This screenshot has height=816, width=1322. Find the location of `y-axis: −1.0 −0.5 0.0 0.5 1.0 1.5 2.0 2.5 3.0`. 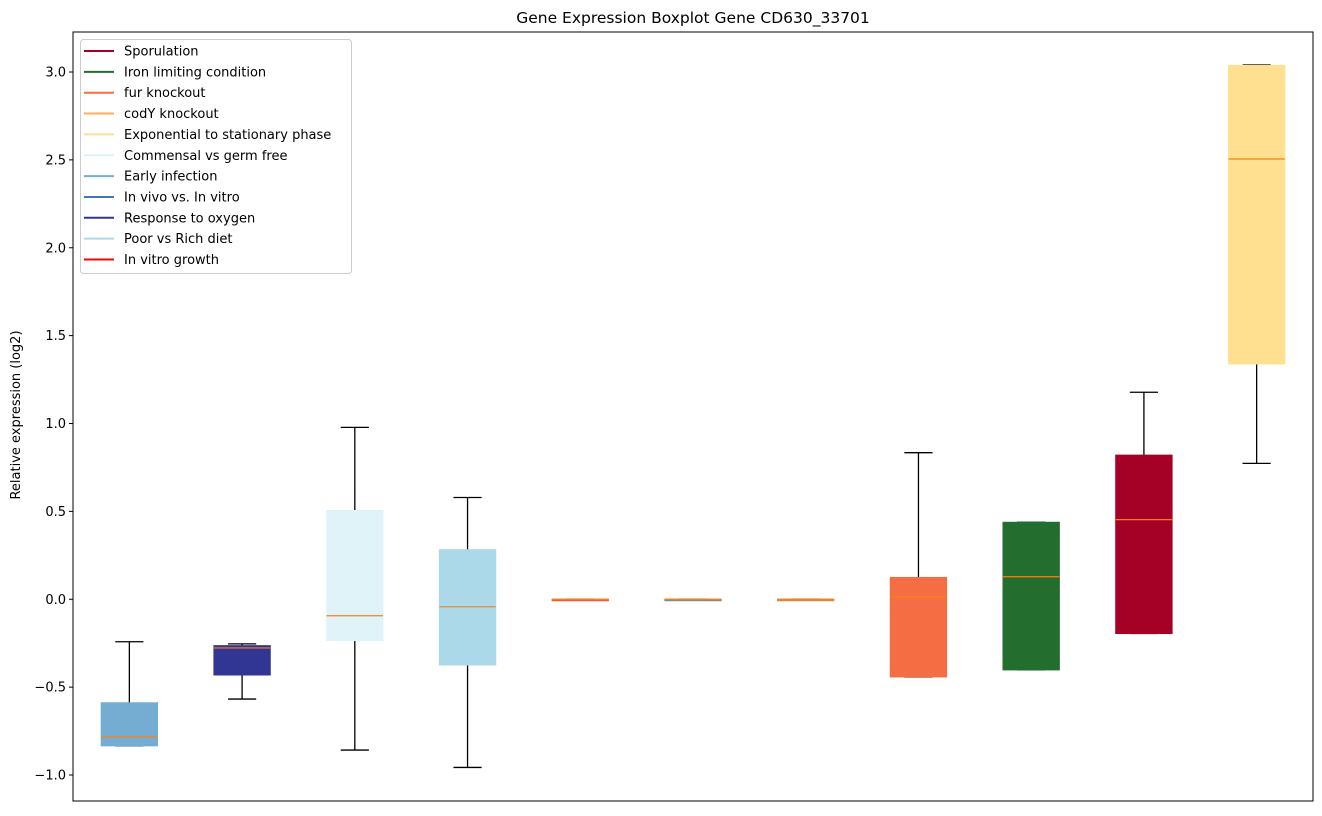

y-axis: −1.0 −0.5 0.0 0.5 1.0 1.5 2.0 2.5 3.0 is located at coordinates (53, 425).